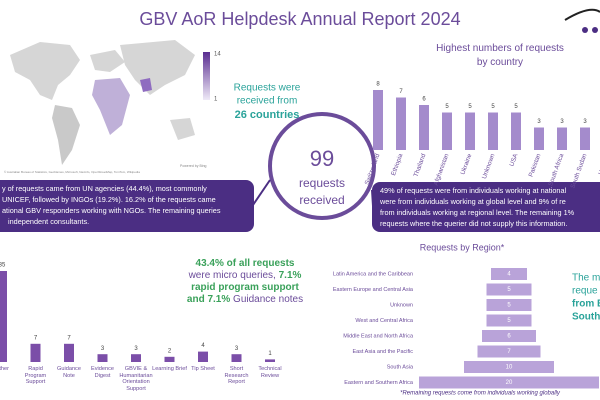  Describe the element at coordinates (400, 367) in the screenshot. I see `category-label: South Asia` at that location.